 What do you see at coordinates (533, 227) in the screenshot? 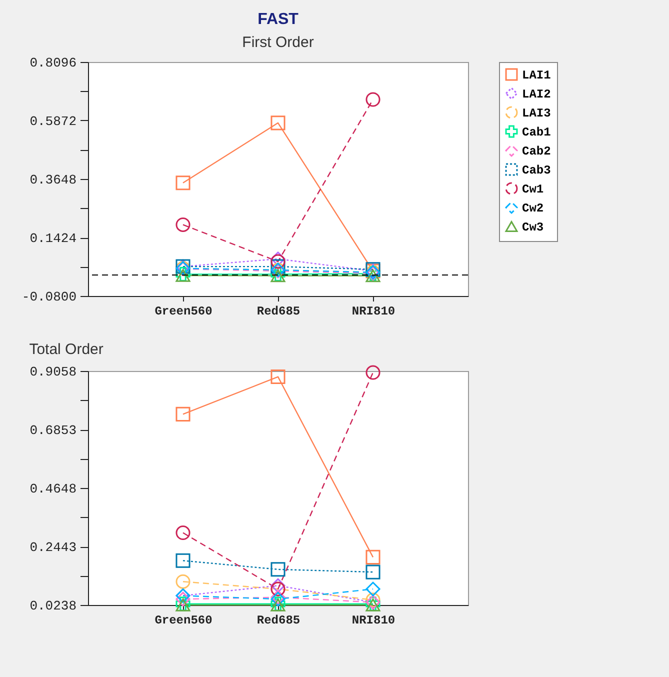
I see `legend-label: Cw3` at bounding box center [533, 227].